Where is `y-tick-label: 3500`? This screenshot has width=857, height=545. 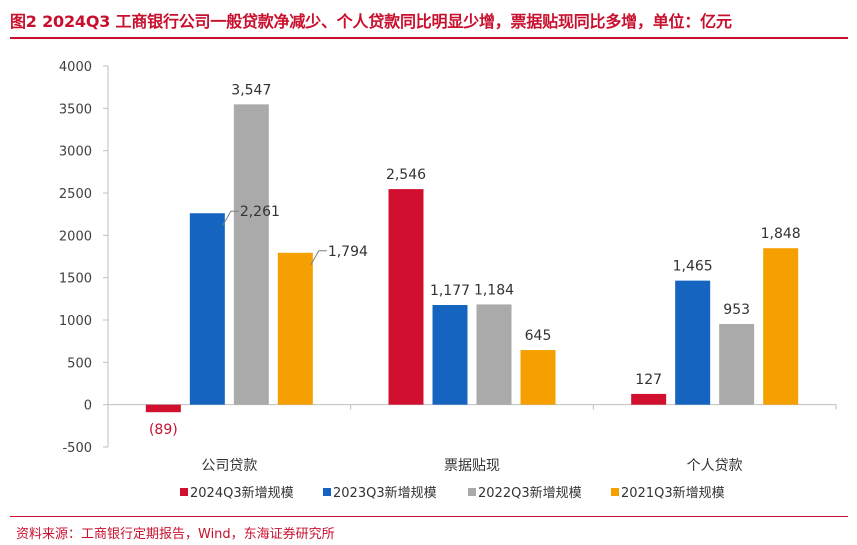 y-tick-label: 3500 is located at coordinates (75, 109).